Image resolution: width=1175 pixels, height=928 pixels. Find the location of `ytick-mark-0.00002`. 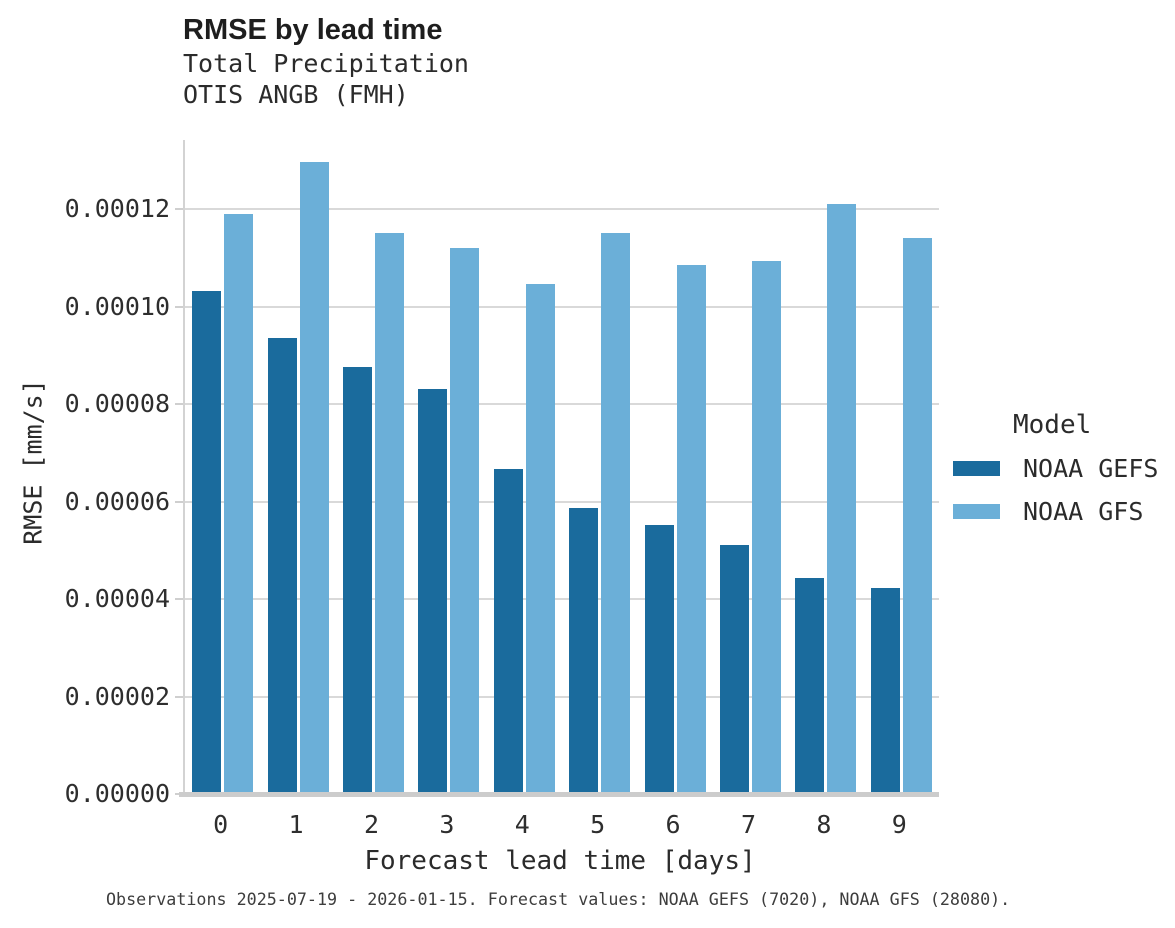

ytick-mark-0.00002 is located at coordinates (179, 696).